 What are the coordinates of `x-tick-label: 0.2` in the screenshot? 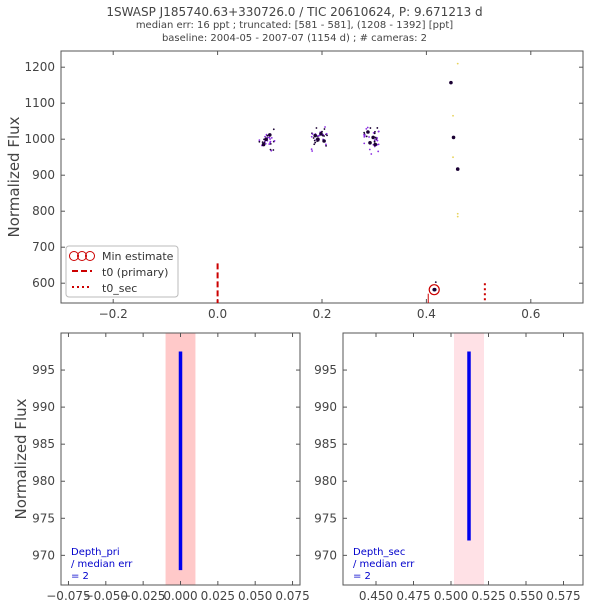 It's located at (321, 314).